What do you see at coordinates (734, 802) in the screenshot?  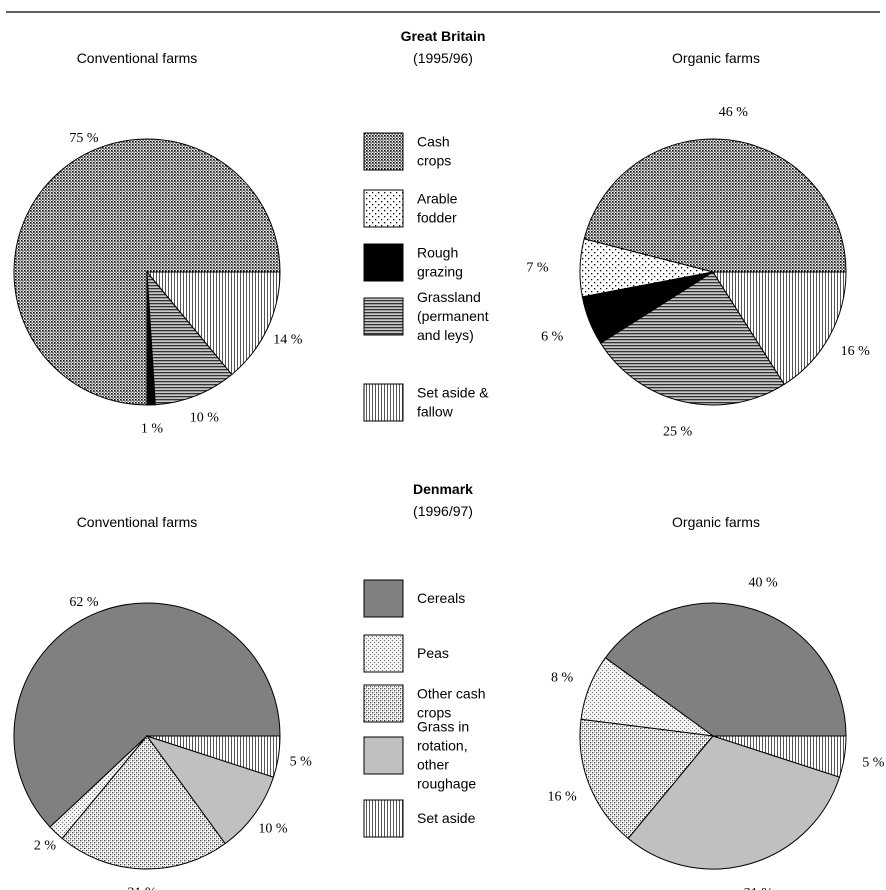 I see `pie-3-slice-grass_rotation` at bounding box center [734, 802].